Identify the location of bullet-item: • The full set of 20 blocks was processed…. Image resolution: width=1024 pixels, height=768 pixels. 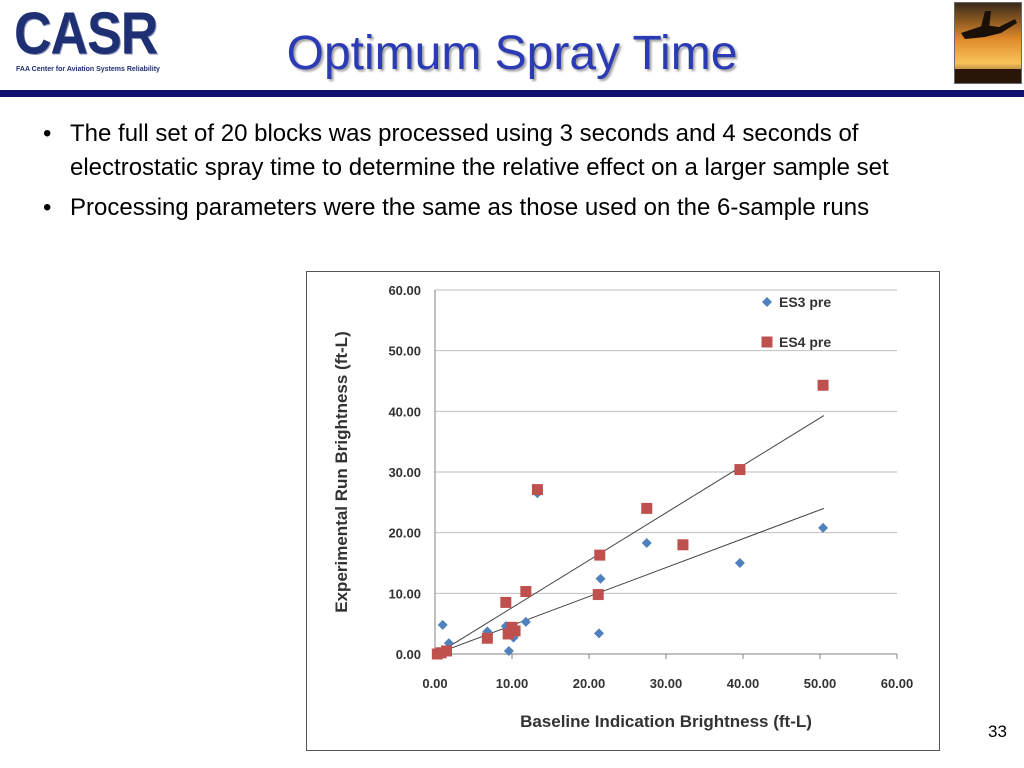
(480, 151).